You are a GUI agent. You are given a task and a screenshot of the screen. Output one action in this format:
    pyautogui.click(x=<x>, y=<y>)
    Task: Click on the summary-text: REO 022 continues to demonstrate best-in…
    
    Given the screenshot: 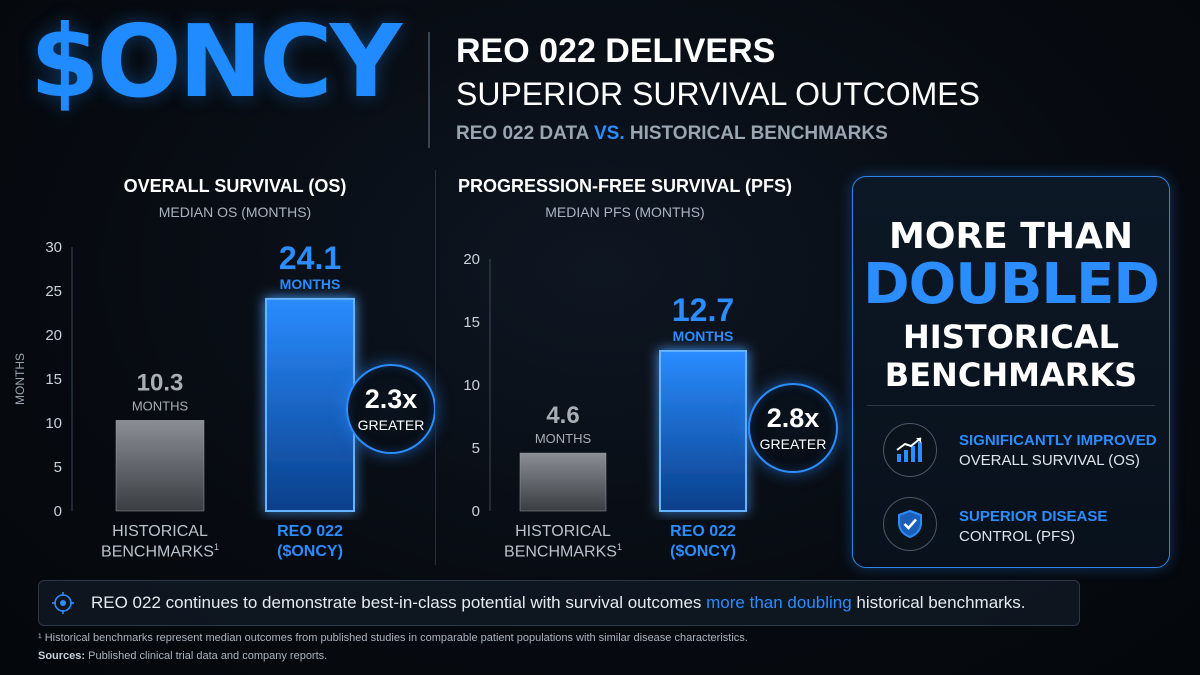 What is the action you would take?
    pyautogui.click(x=558, y=603)
    